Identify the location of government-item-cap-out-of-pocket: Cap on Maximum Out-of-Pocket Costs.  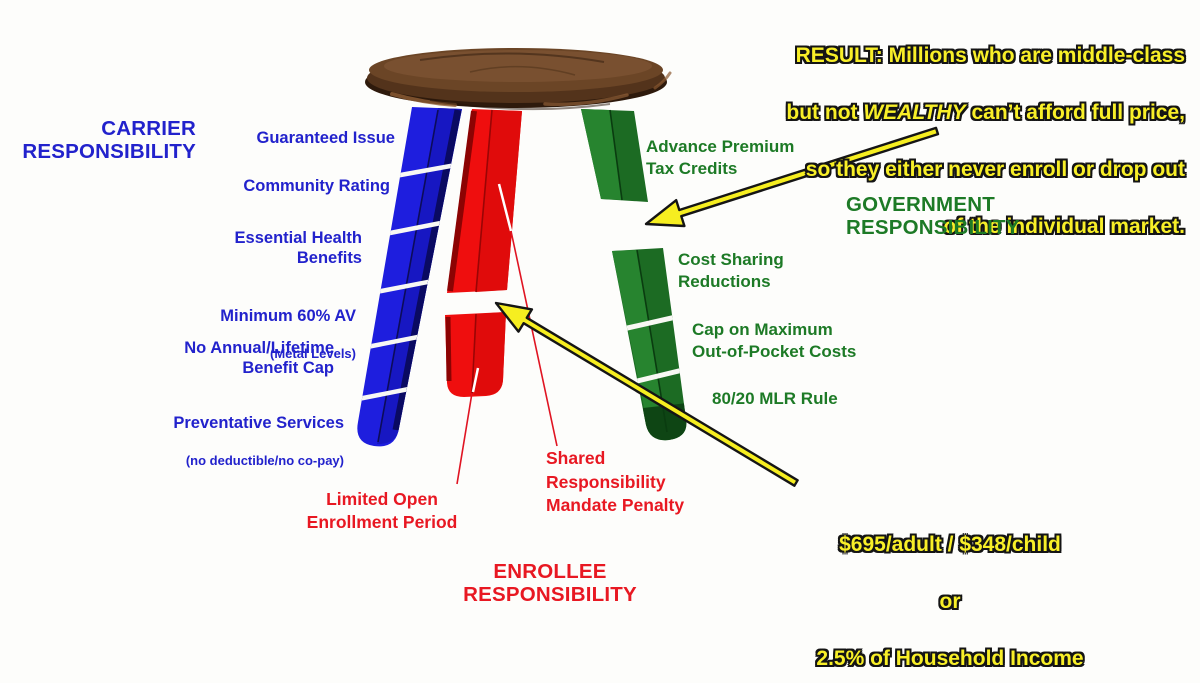
(774, 340).